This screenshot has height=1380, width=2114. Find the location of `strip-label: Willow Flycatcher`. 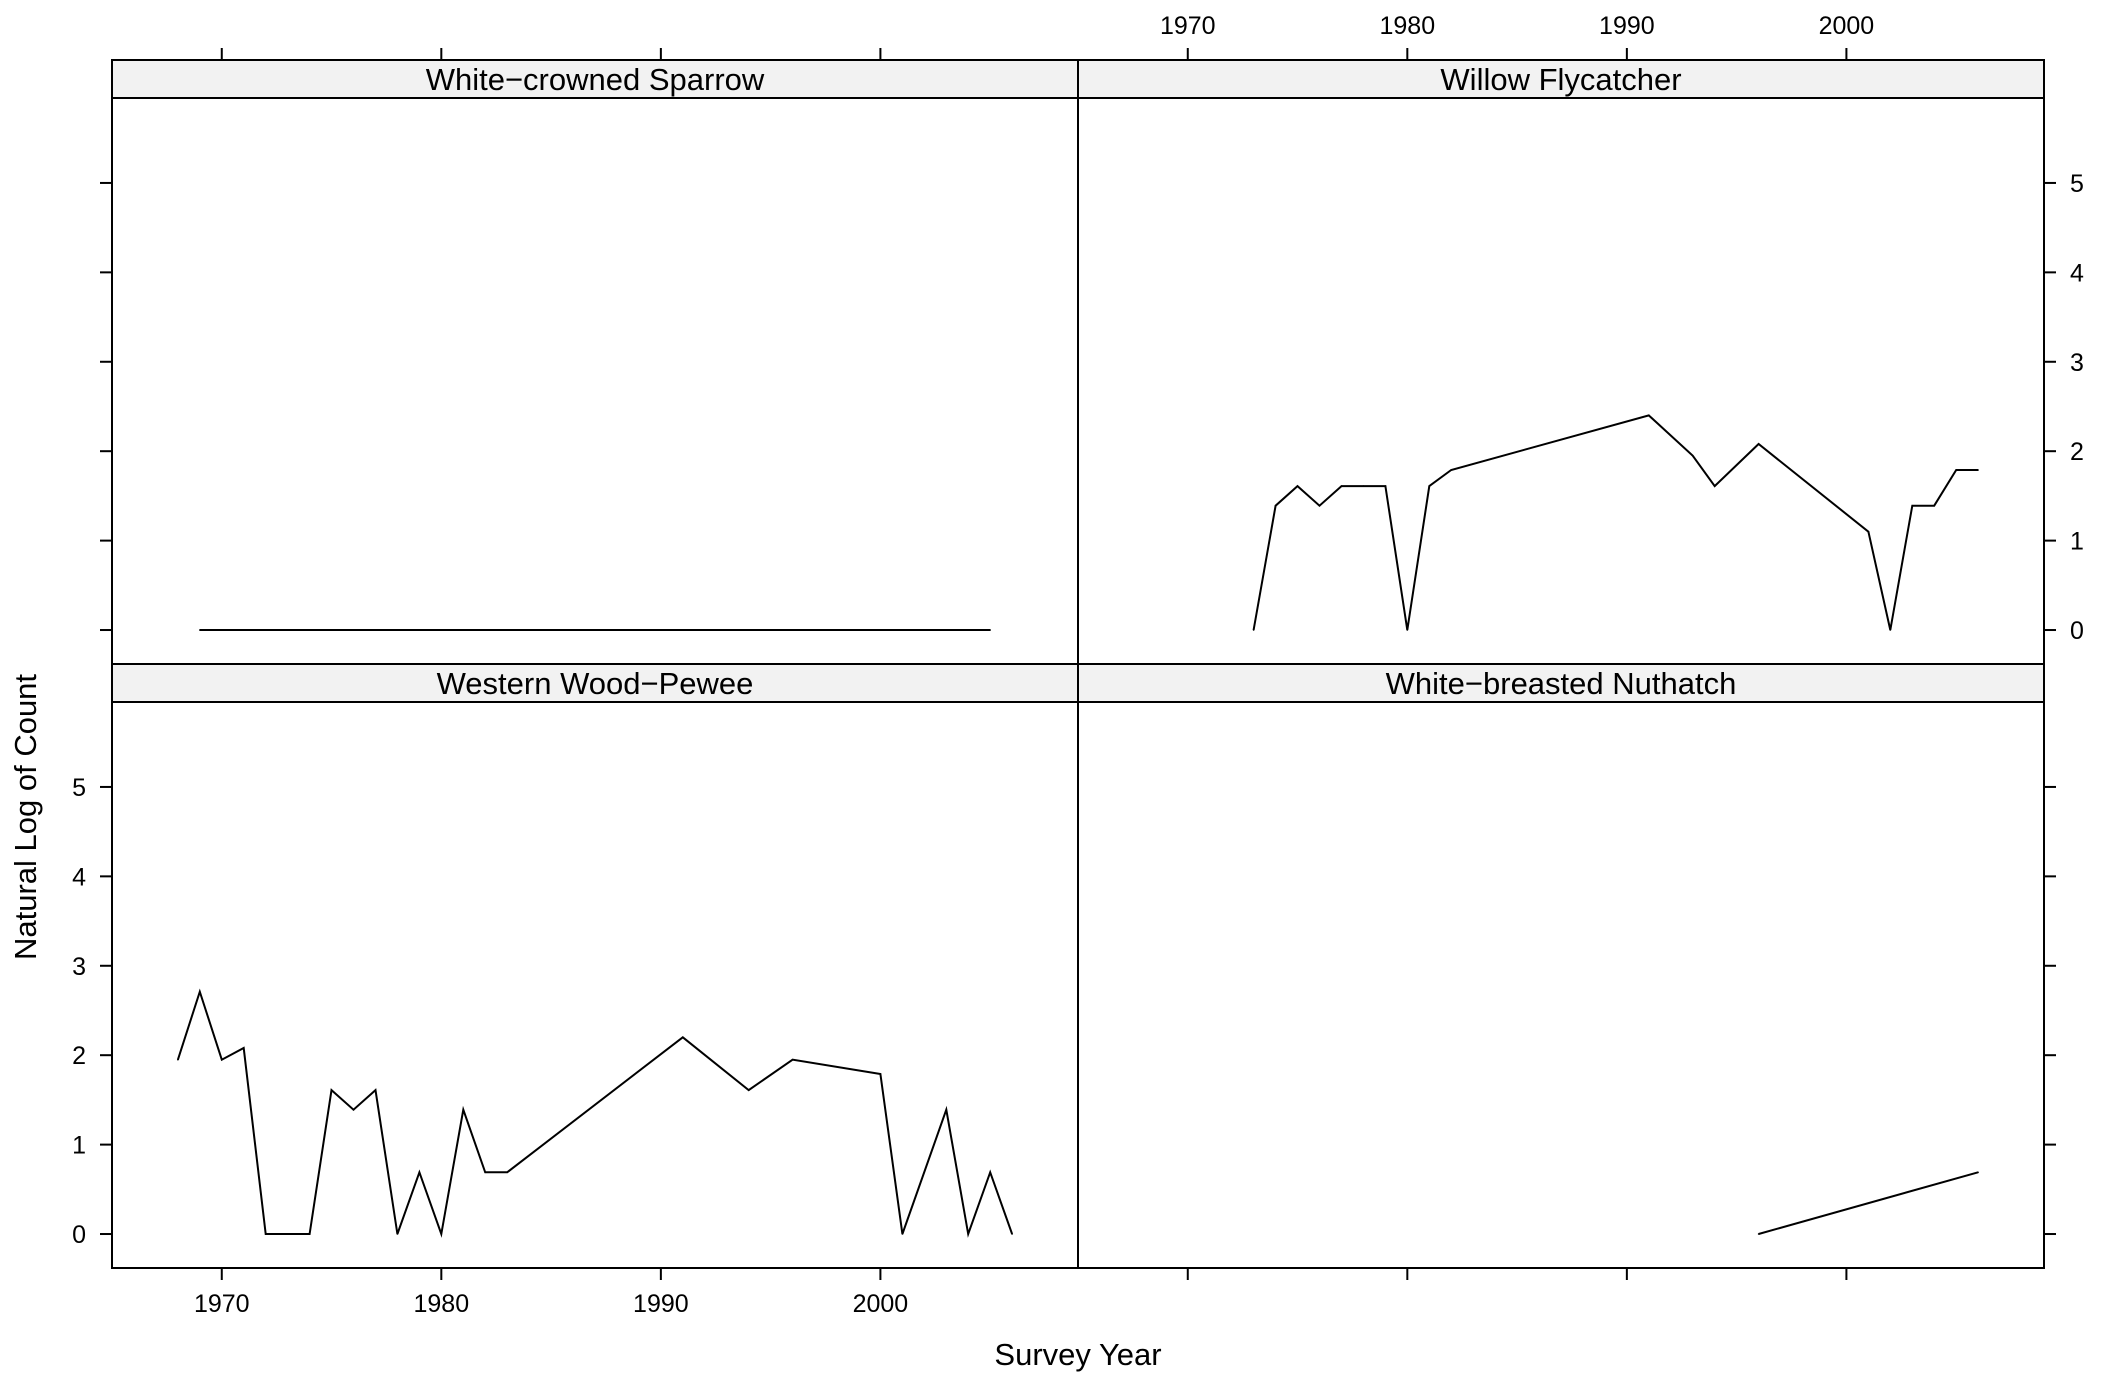

strip-label: Willow Flycatcher is located at coordinates (1560, 79).